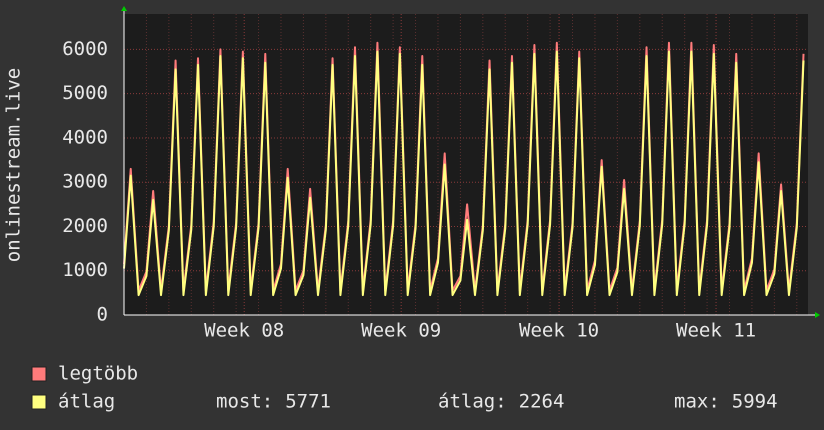 This screenshot has width=824, height=430. Describe the element at coordinates (755, 402) in the screenshot. I see `stat-value: 5994` at that location.